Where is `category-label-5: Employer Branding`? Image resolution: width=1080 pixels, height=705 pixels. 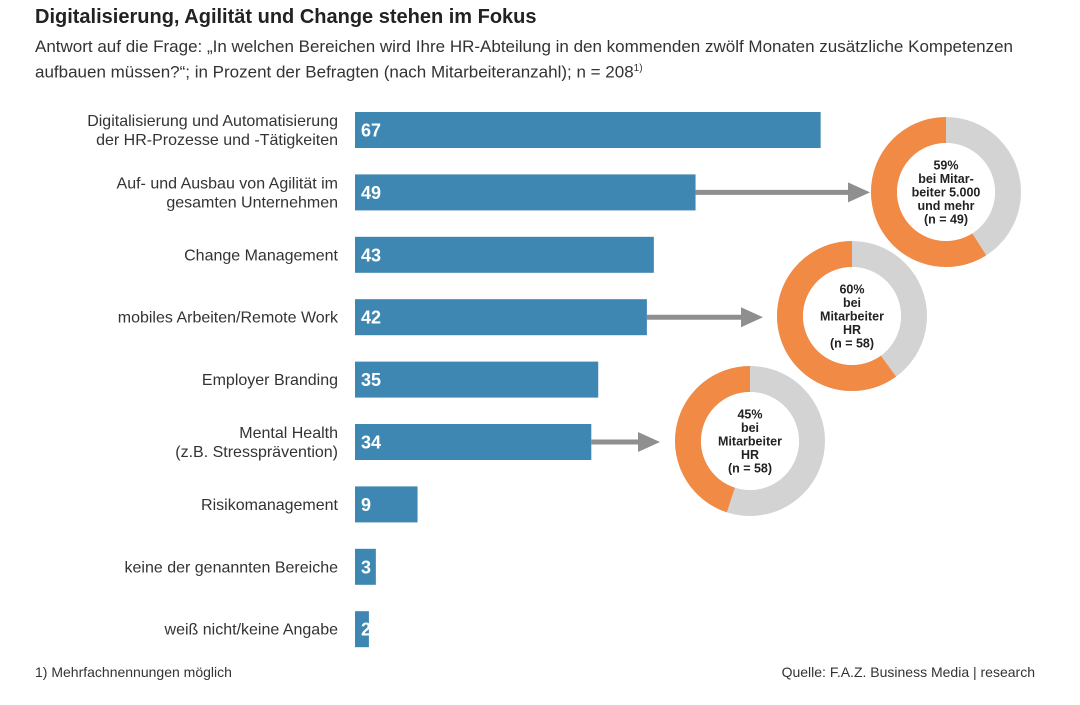
category-label-5: Employer Branding is located at coordinates (270, 380).